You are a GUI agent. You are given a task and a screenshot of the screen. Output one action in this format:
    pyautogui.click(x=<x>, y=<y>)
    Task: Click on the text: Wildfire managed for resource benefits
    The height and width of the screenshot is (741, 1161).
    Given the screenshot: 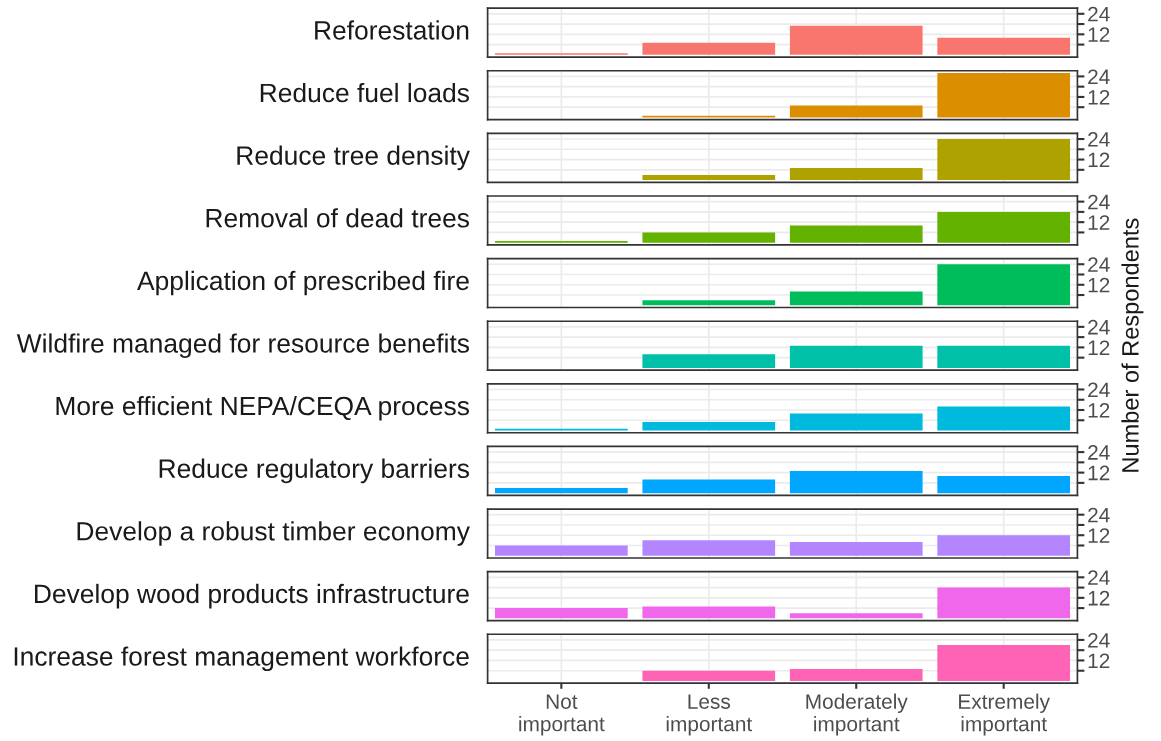 What is the action you would take?
    pyautogui.click(x=243, y=345)
    